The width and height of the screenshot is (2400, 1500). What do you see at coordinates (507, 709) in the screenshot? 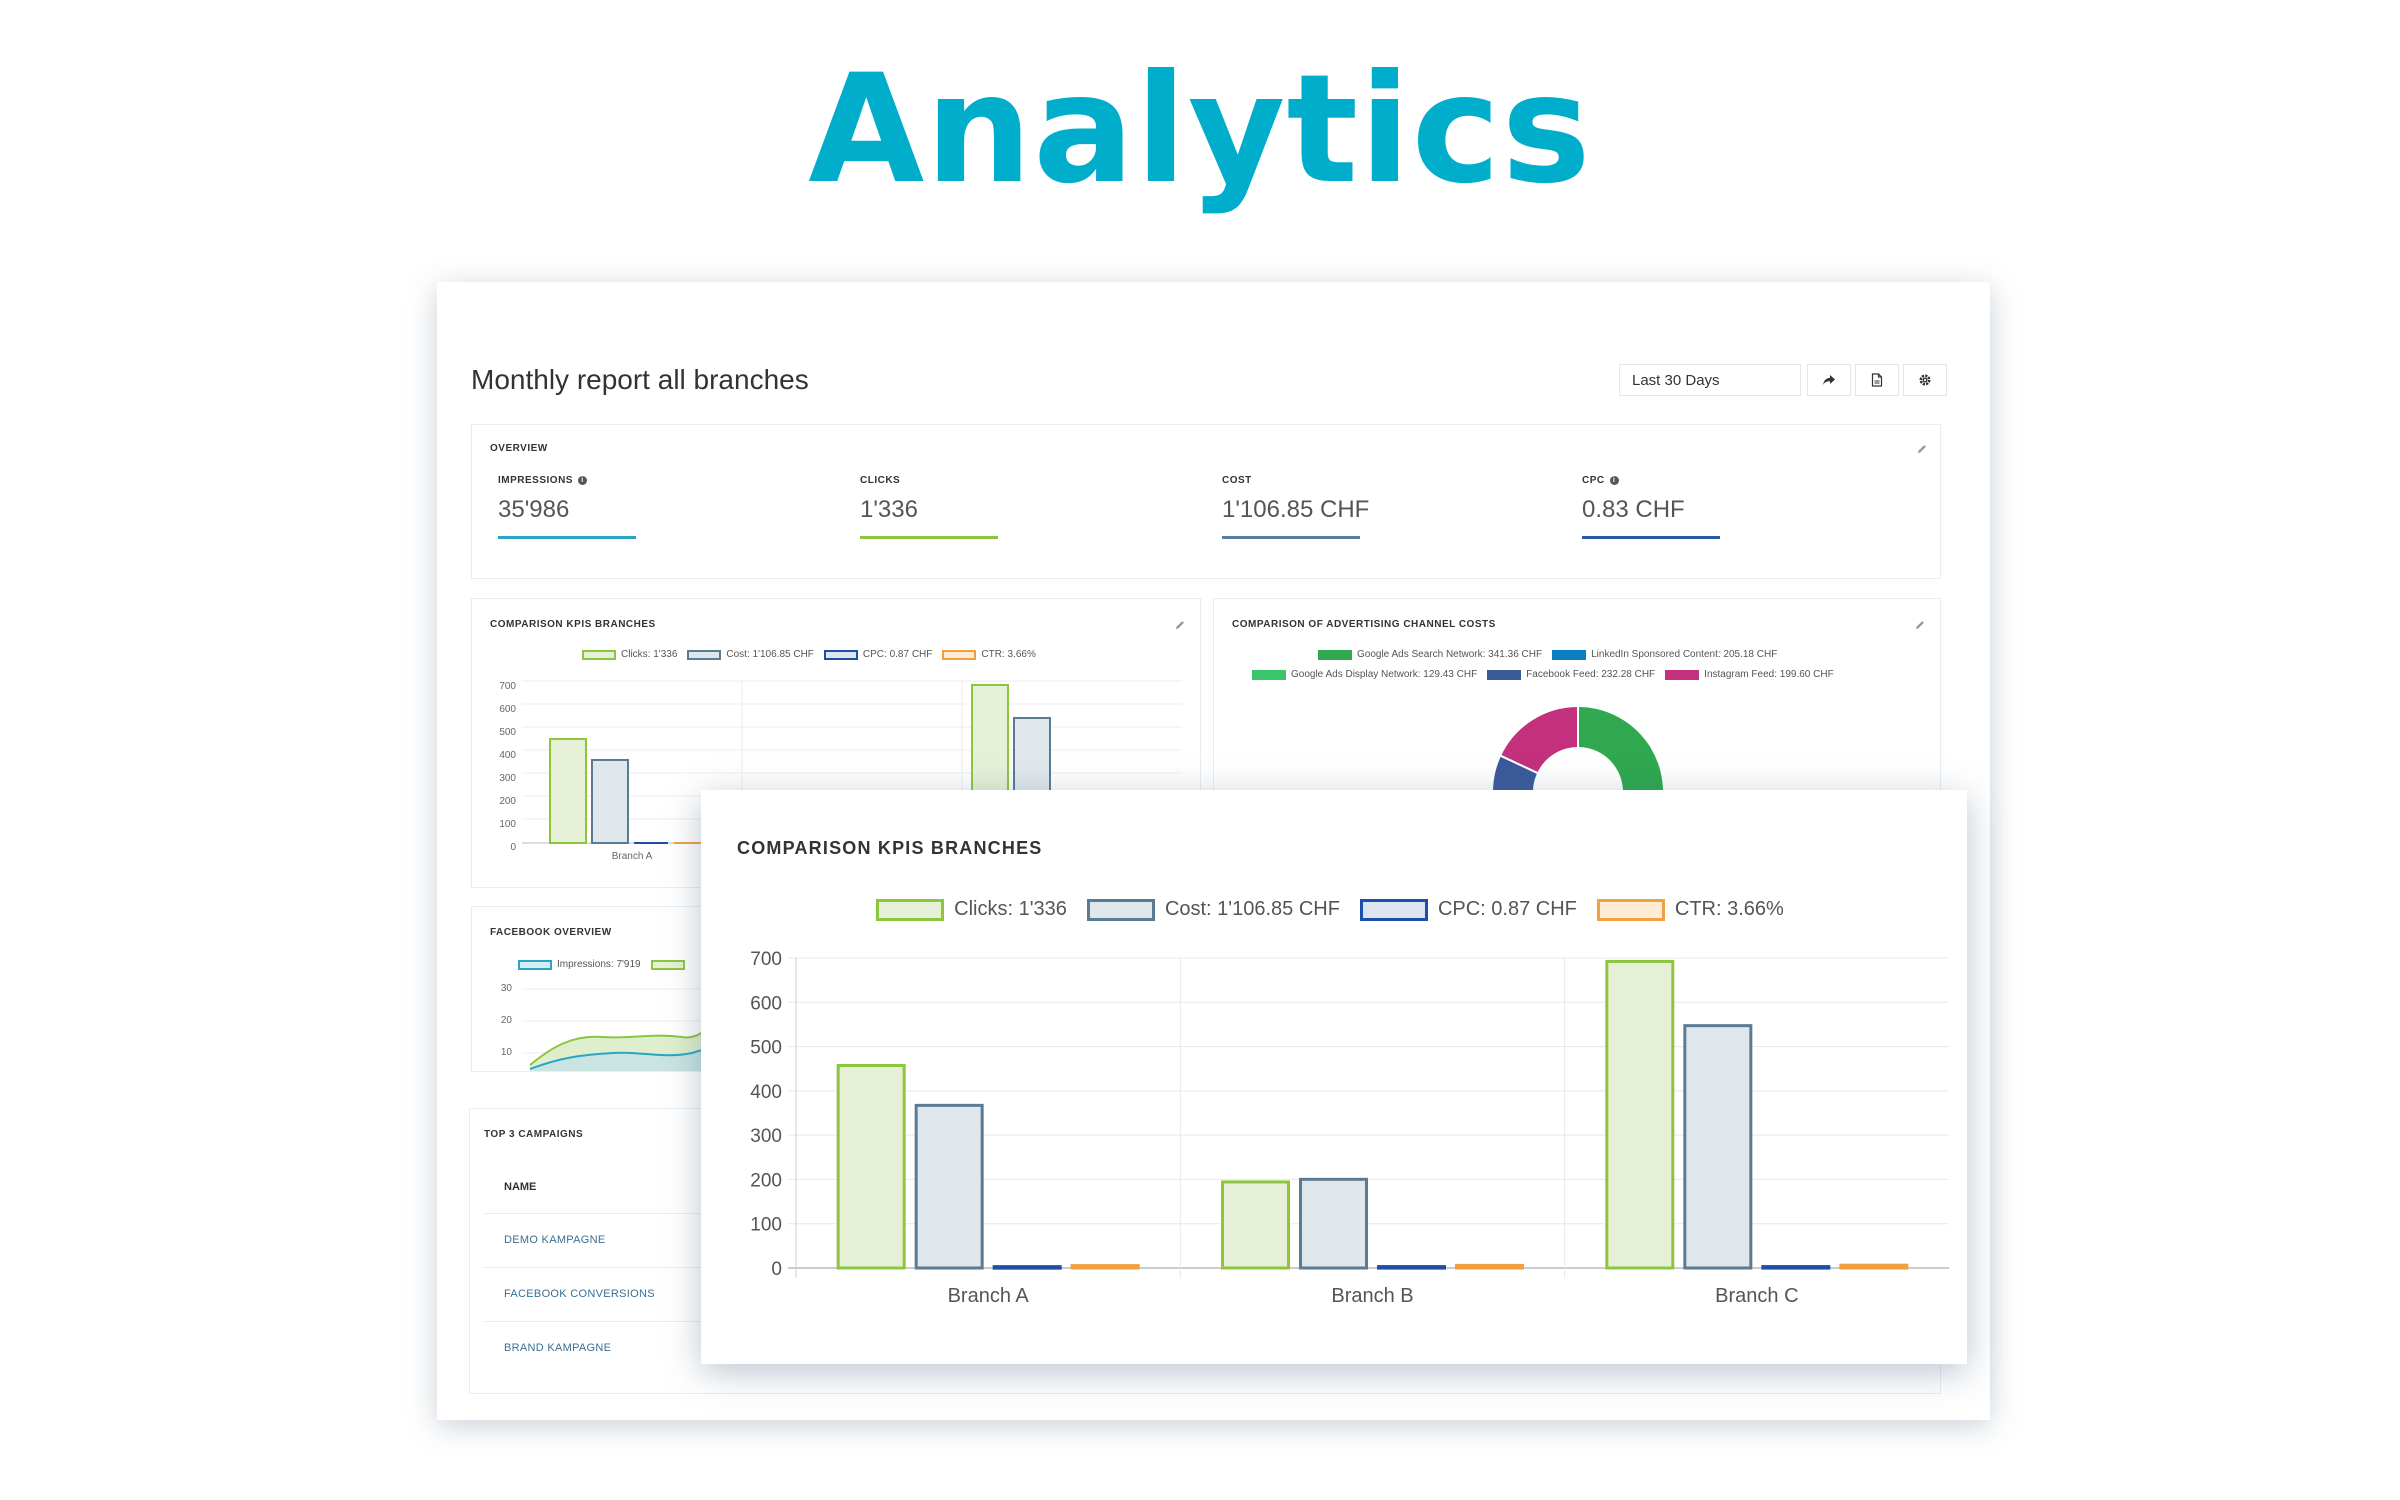
I see `tick-label: 600` at bounding box center [507, 709].